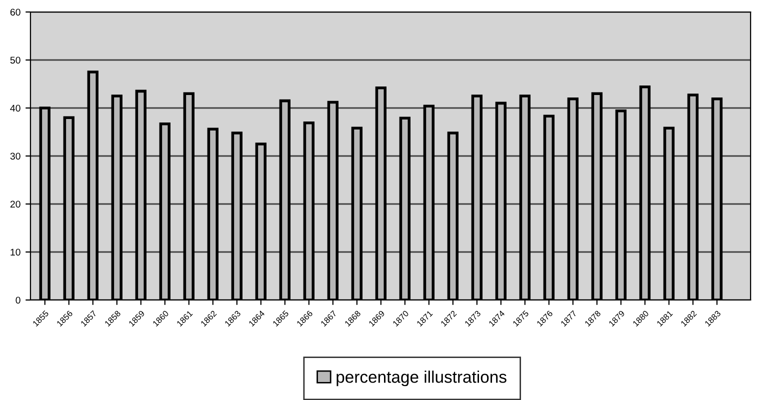 The height and width of the screenshot is (400, 762). What do you see at coordinates (15, 108) in the screenshot?
I see `y-tick-label: 40` at bounding box center [15, 108].